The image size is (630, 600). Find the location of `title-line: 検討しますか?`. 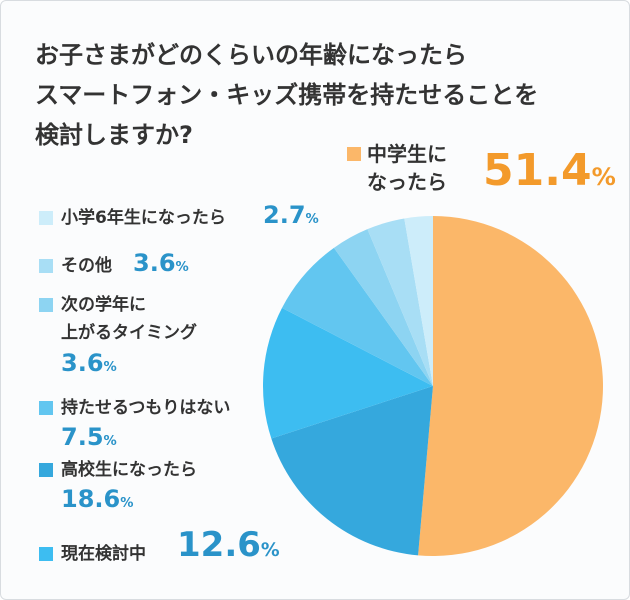

title-line: 検討しますか? is located at coordinates (114, 135).